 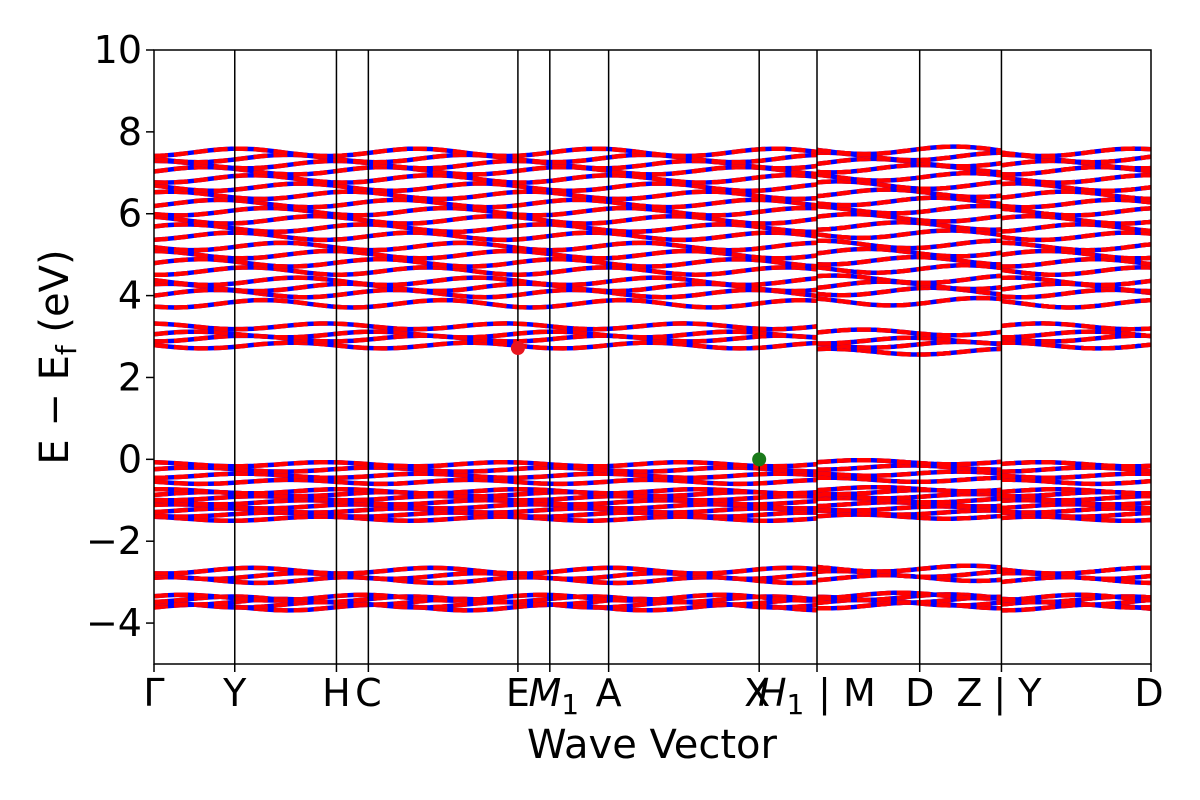 What do you see at coordinates (130, 132) in the screenshot?
I see `y-tick-label: 8` at bounding box center [130, 132].